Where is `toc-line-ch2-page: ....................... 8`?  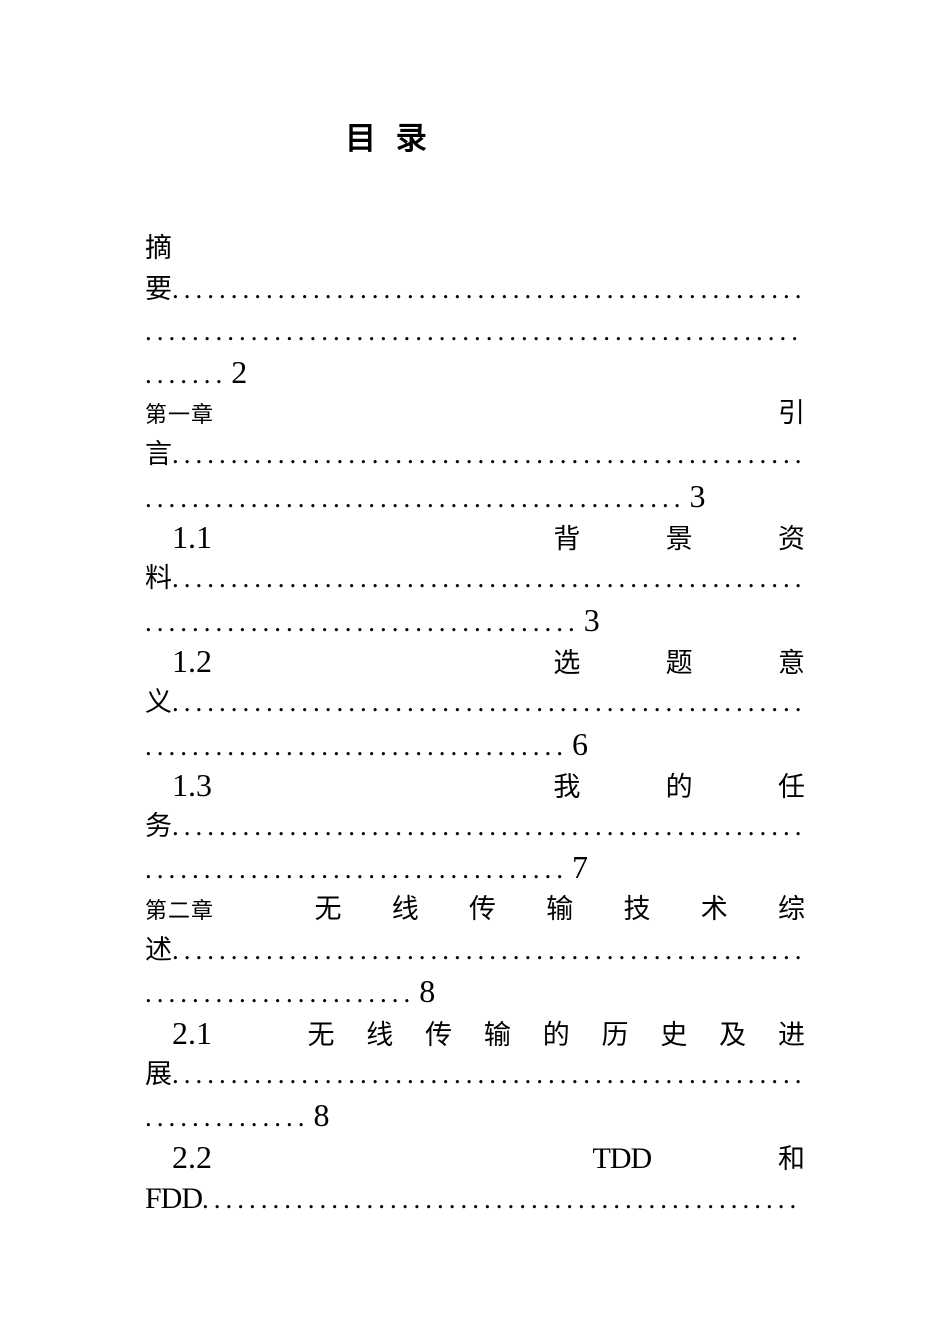
toc-line-ch2-page: ....................... 8 is located at coordinates (475, 991).